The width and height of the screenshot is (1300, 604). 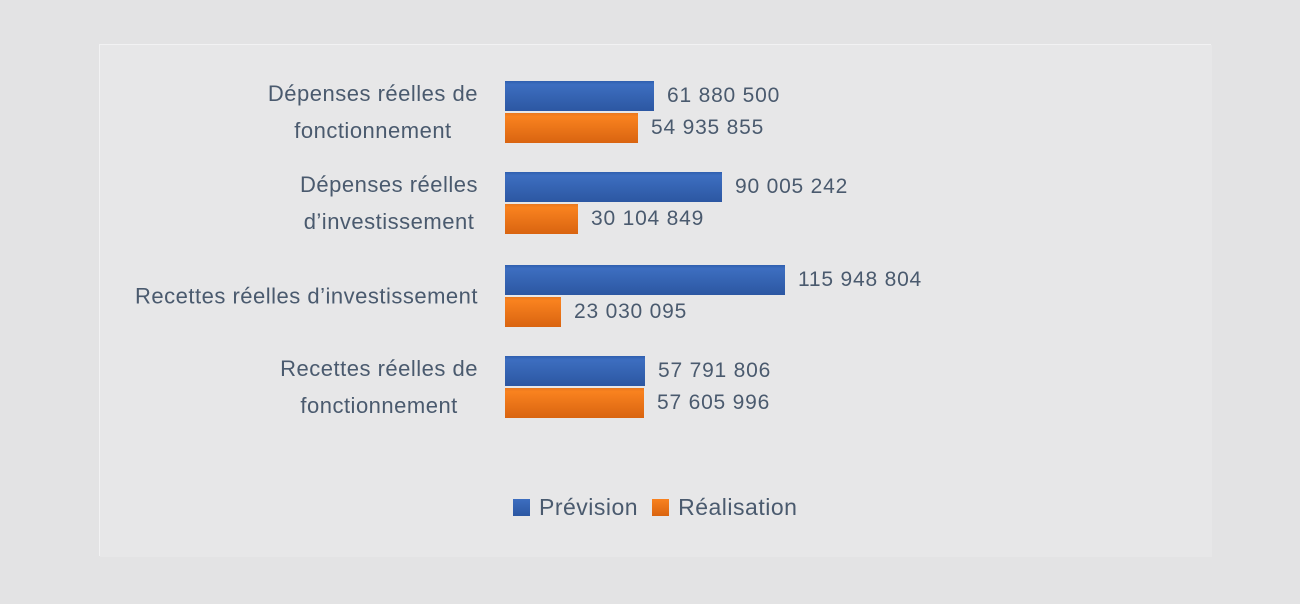 What do you see at coordinates (714, 402) in the screenshot?
I see `data-label: 57 605 996` at bounding box center [714, 402].